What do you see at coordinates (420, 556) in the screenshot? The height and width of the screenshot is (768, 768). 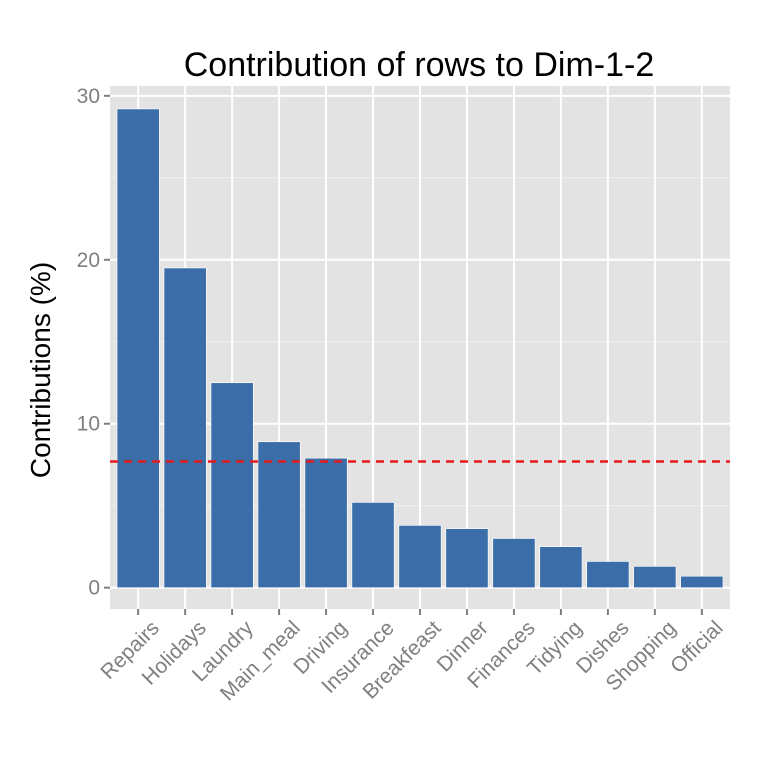 I see `bar-breakfeast` at bounding box center [420, 556].